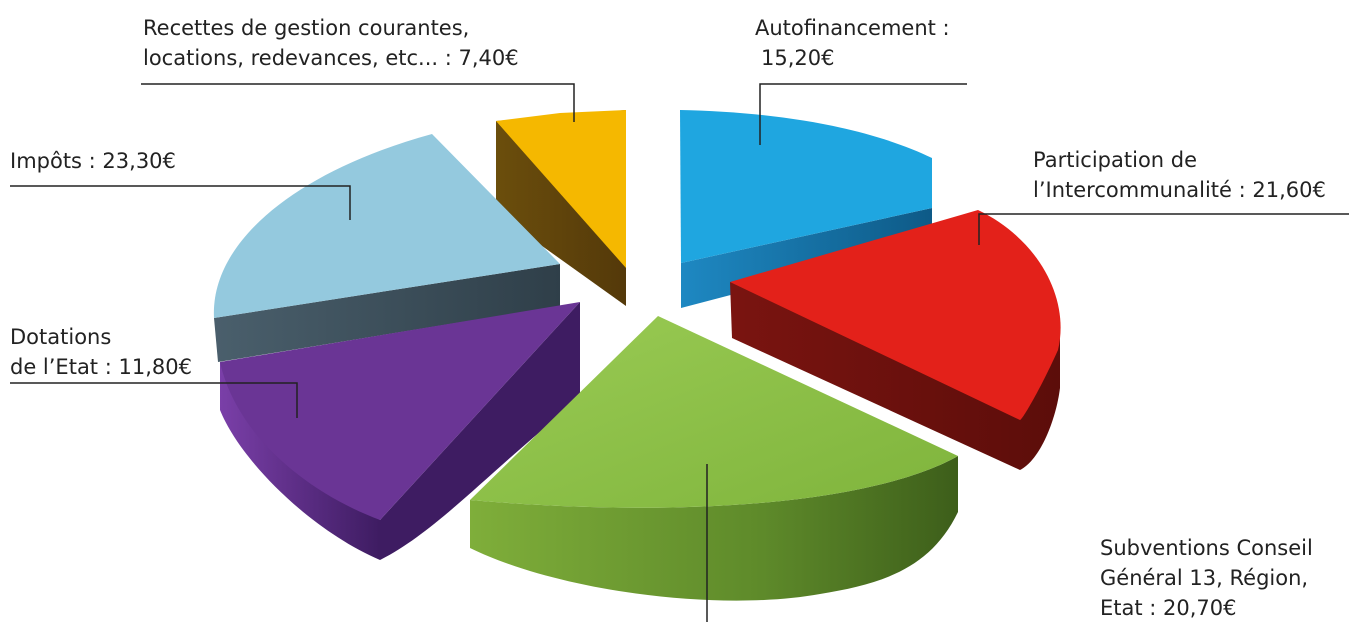  Describe the element at coordinates (101, 367) in the screenshot. I see `label-dotations-line2: de l’Etat : 11,80€` at that location.